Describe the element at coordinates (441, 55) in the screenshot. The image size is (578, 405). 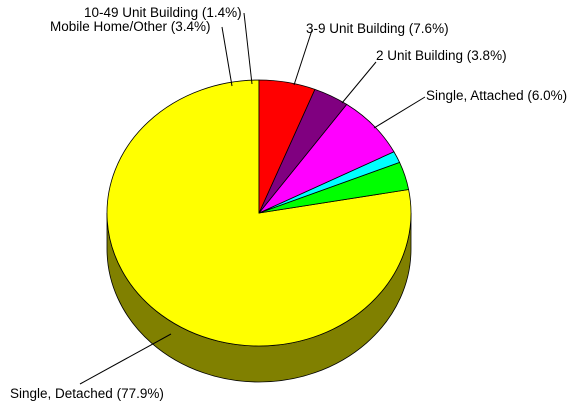
I see `slice-label-4: 2 Unit Building (3.8%)` at that location.